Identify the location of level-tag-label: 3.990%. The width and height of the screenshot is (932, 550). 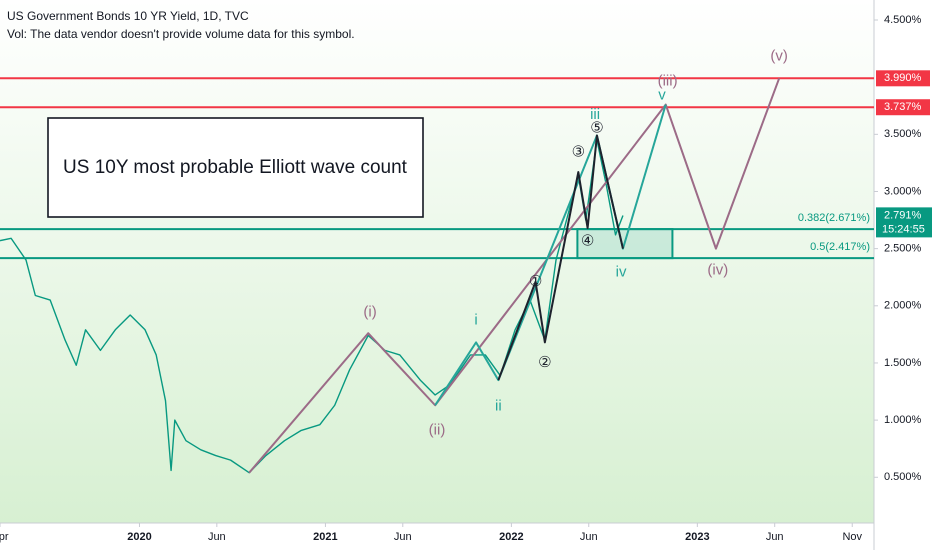
(903, 78).